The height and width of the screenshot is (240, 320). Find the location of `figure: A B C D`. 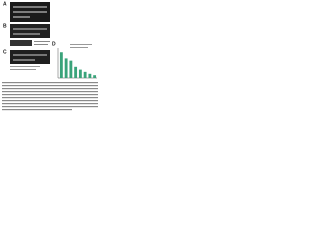

figure: A B C D is located at coordinates (50, 56).